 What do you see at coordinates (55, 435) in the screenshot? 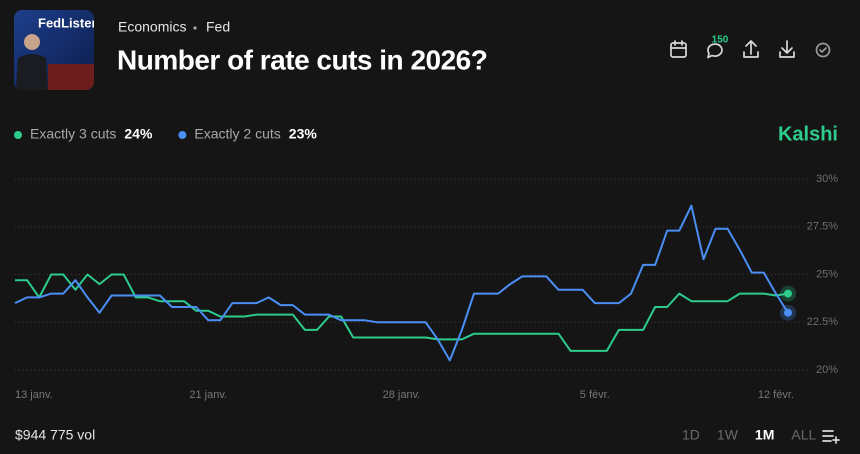
I see `volume: $944 775 vol` at bounding box center [55, 435].